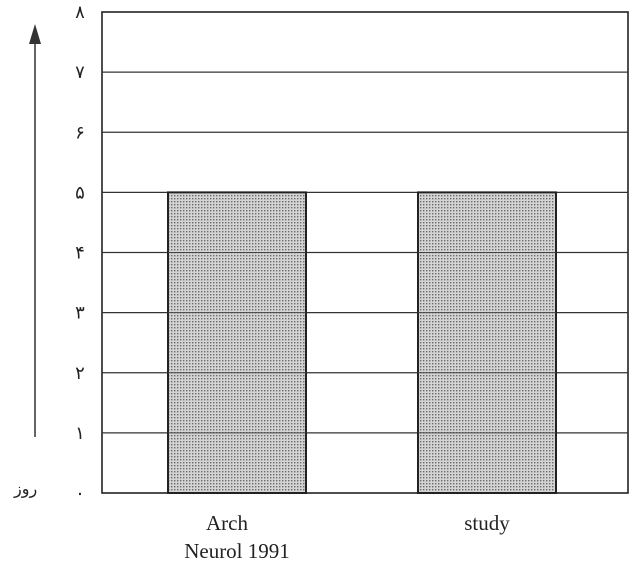 This screenshot has height=565, width=636. I want to click on y-tick-labels: ۰ ۱ ۲ ۳ ۴ ۵ ۶ ۷ ۸, so click(80, 253).